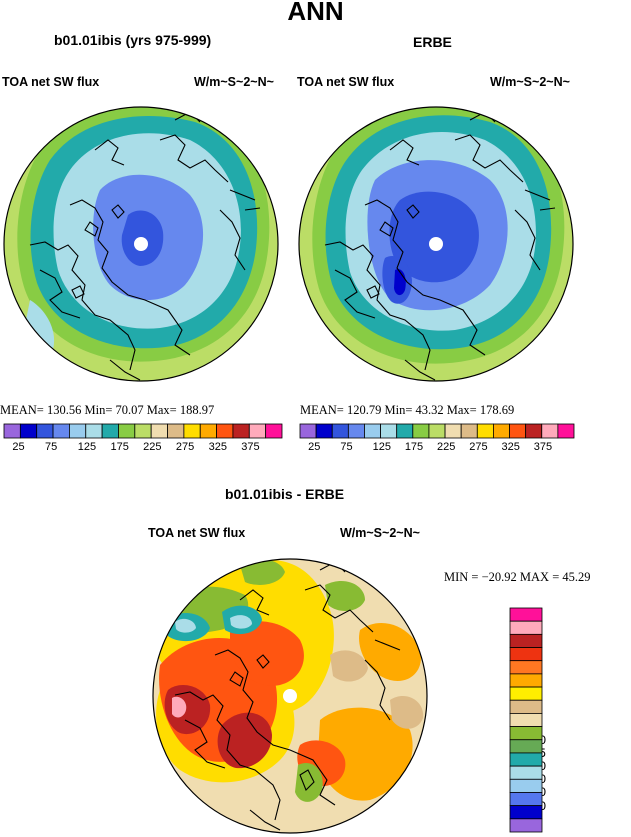 The height and width of the screenshot is (837, 631). What do you see at coordinates (517, 577) in the screenshot?
I see `diff-stats: MIN = −20.92 MAX = 45.29` at bounding box center [517, 577].